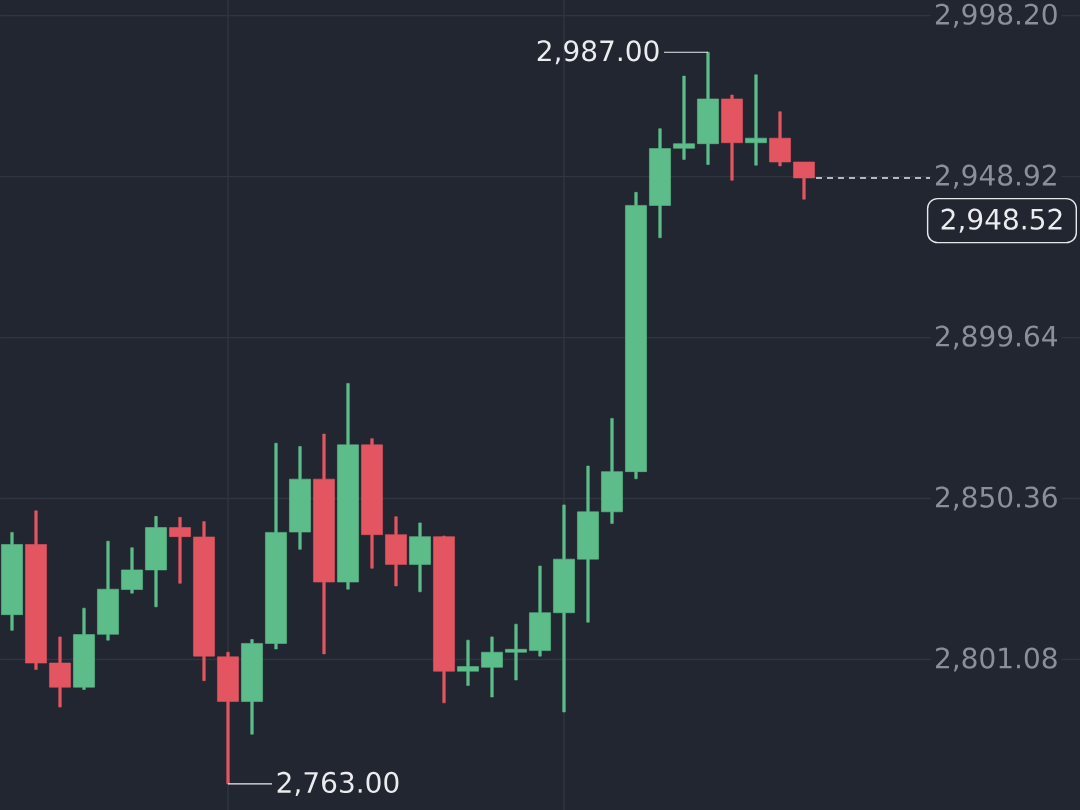 This screenshot has height=810, width=1080. What do you see at coordinates (995, 176) in the screenshot?
I see `y-tick-label: 2,948.92` at bounding box center [995, 176].